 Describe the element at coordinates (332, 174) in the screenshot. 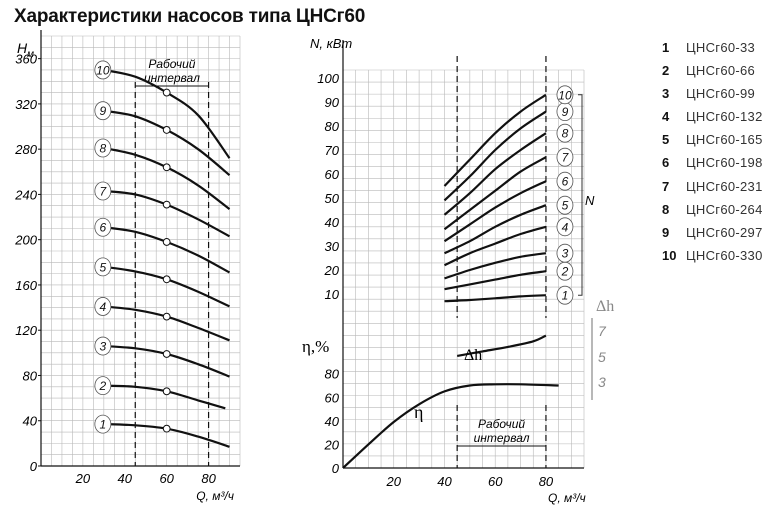

I see `power-tick-label: 60` at that location.